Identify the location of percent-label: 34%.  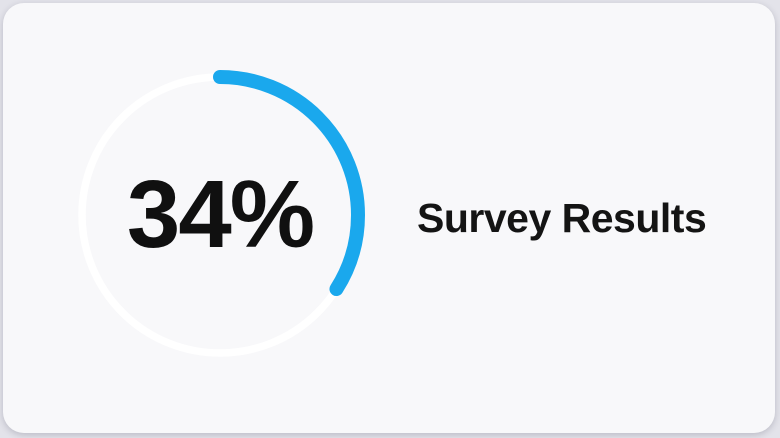
(220, 214).